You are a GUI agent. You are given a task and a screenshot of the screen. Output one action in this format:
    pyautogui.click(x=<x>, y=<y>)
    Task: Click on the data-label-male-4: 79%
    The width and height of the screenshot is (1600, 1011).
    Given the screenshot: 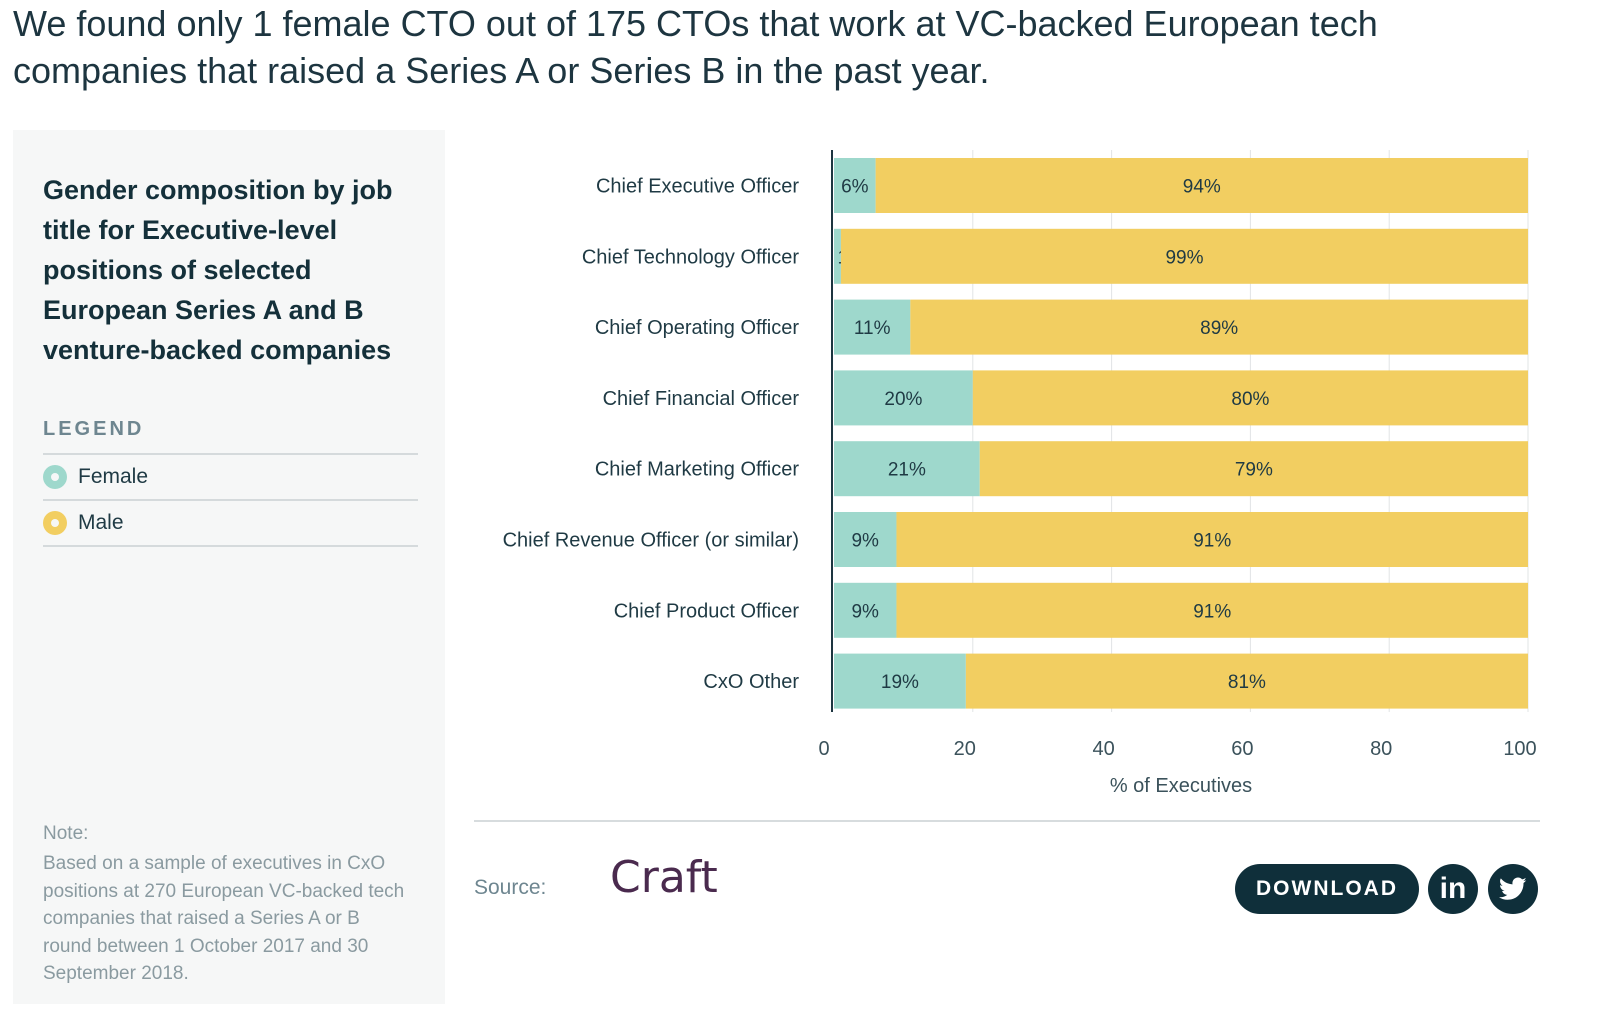 What is the action you would take?
    pyautogui.click(x=1254, y=470)
    